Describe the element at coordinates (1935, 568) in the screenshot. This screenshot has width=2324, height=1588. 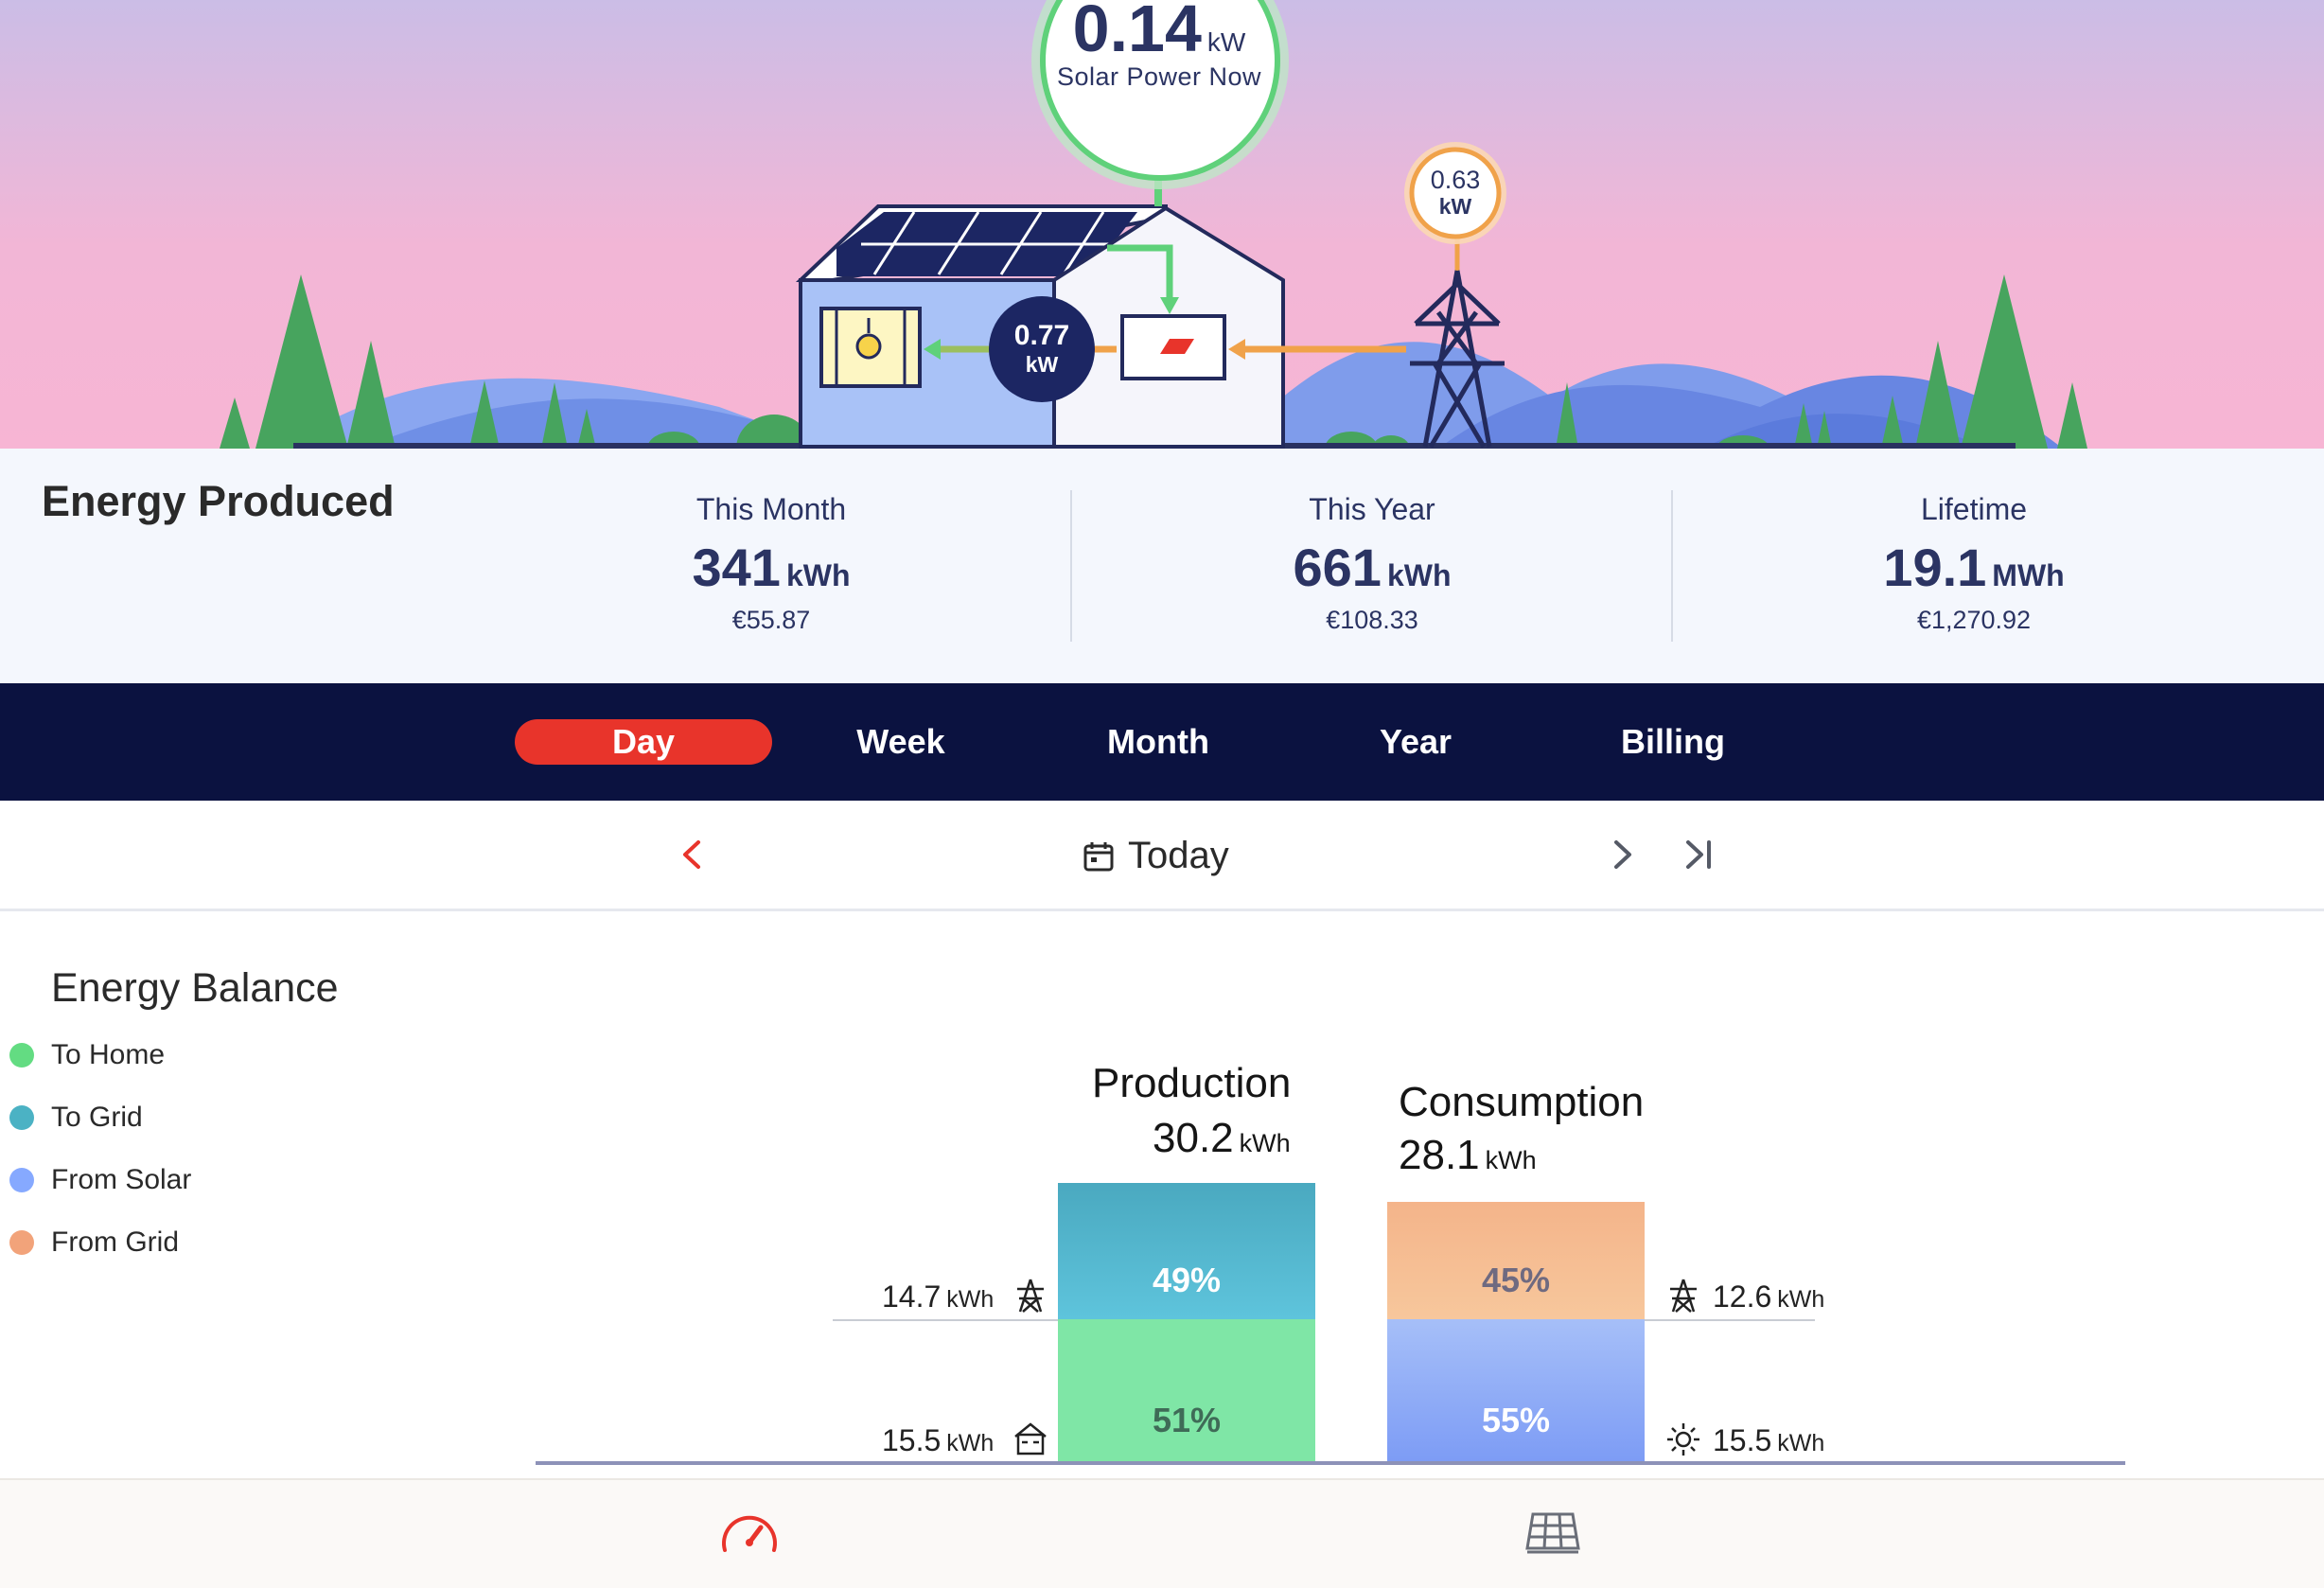
I see `stat-value: 19.1` at that location.